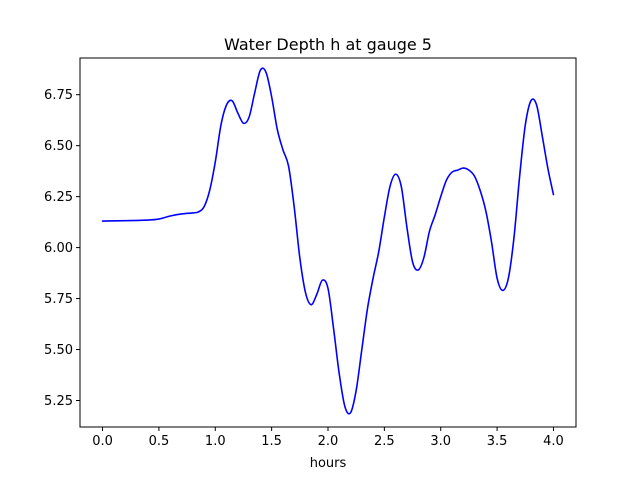 This screenshot has width=640, height=480. Describe the element at coordinates (328, 463) in the screenshot. I see `x-axis-label: hours` at that location.